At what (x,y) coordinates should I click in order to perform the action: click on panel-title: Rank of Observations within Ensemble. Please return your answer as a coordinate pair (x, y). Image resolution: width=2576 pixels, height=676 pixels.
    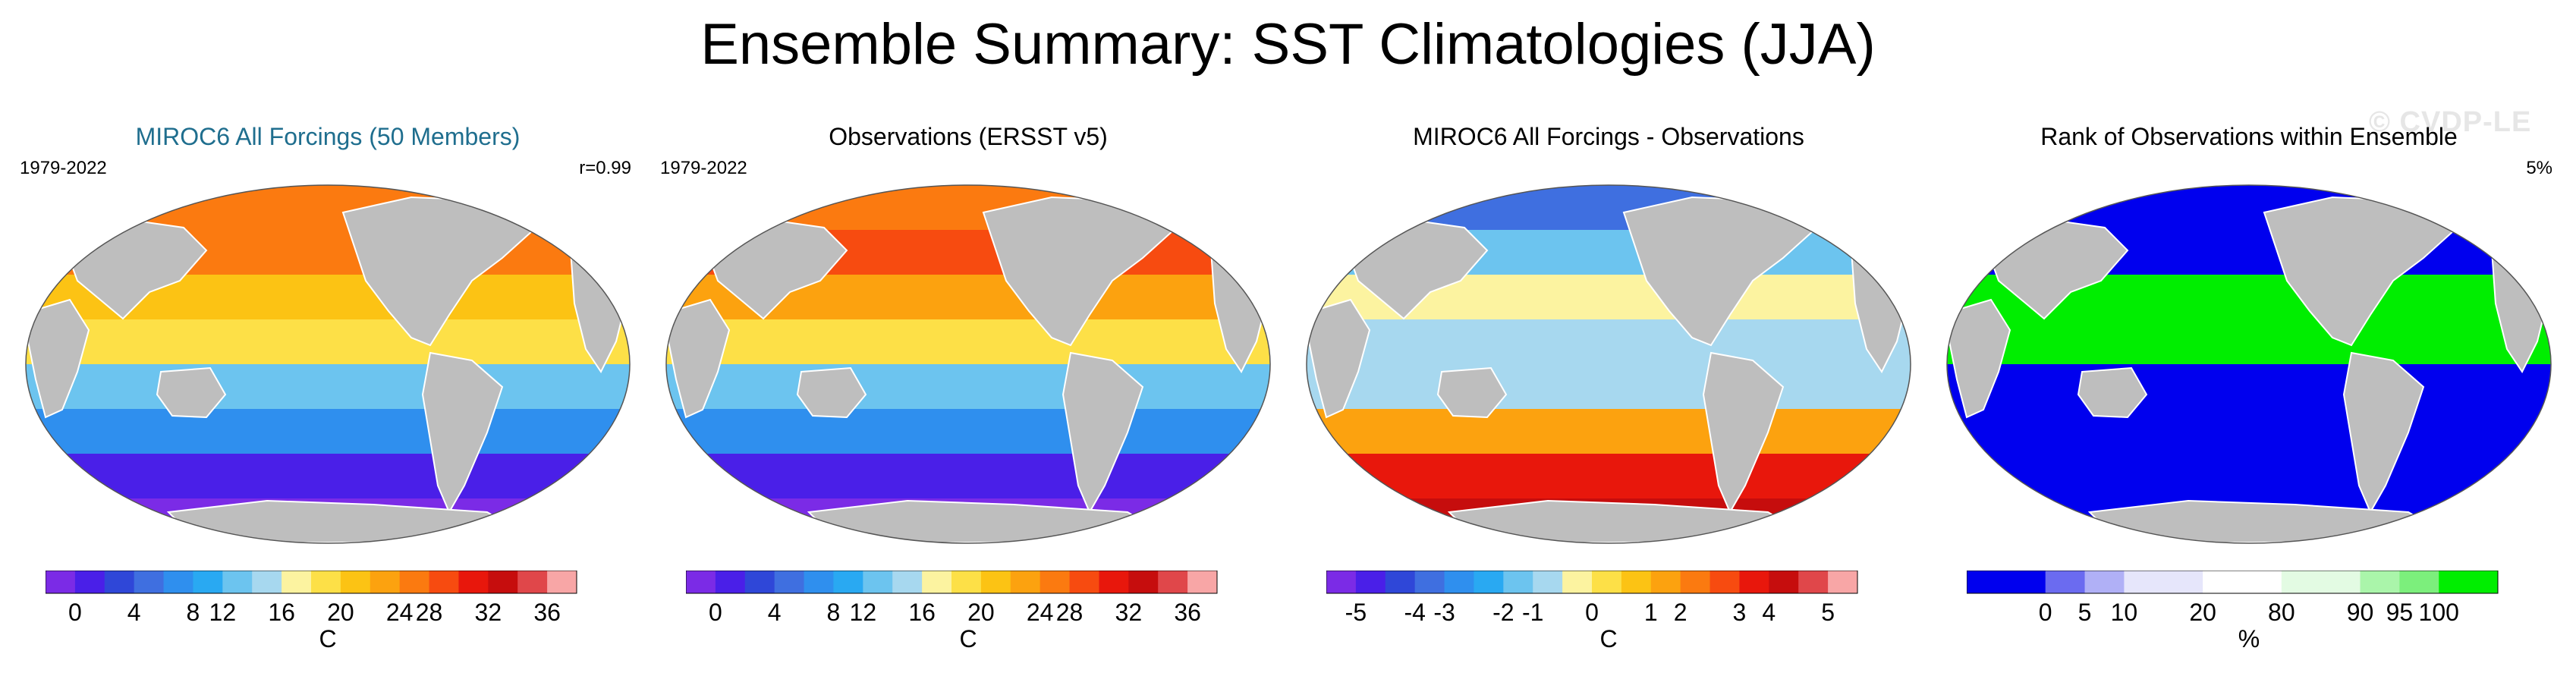
    Looking at the image, I should click on (2249, 136).